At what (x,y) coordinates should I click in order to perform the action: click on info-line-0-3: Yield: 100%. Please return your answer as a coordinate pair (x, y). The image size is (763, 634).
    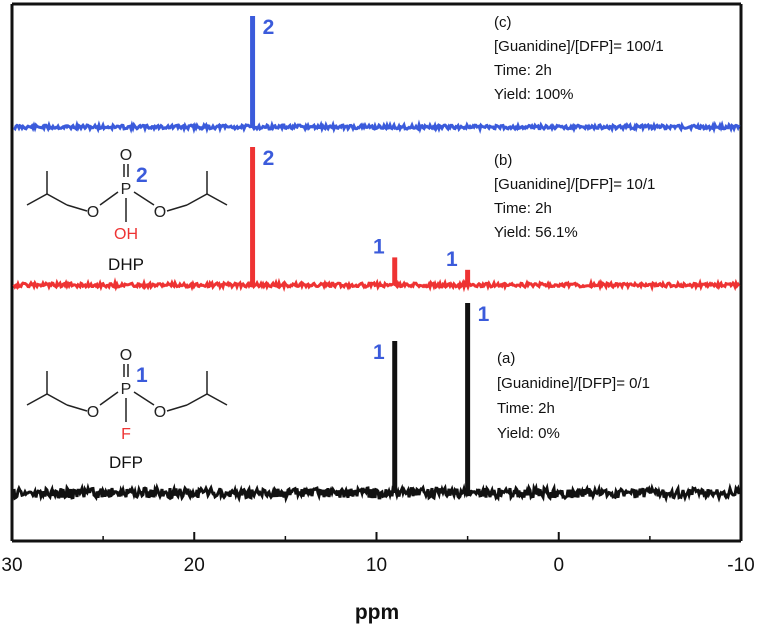
    Looking at the image, I should click on (534, 94).